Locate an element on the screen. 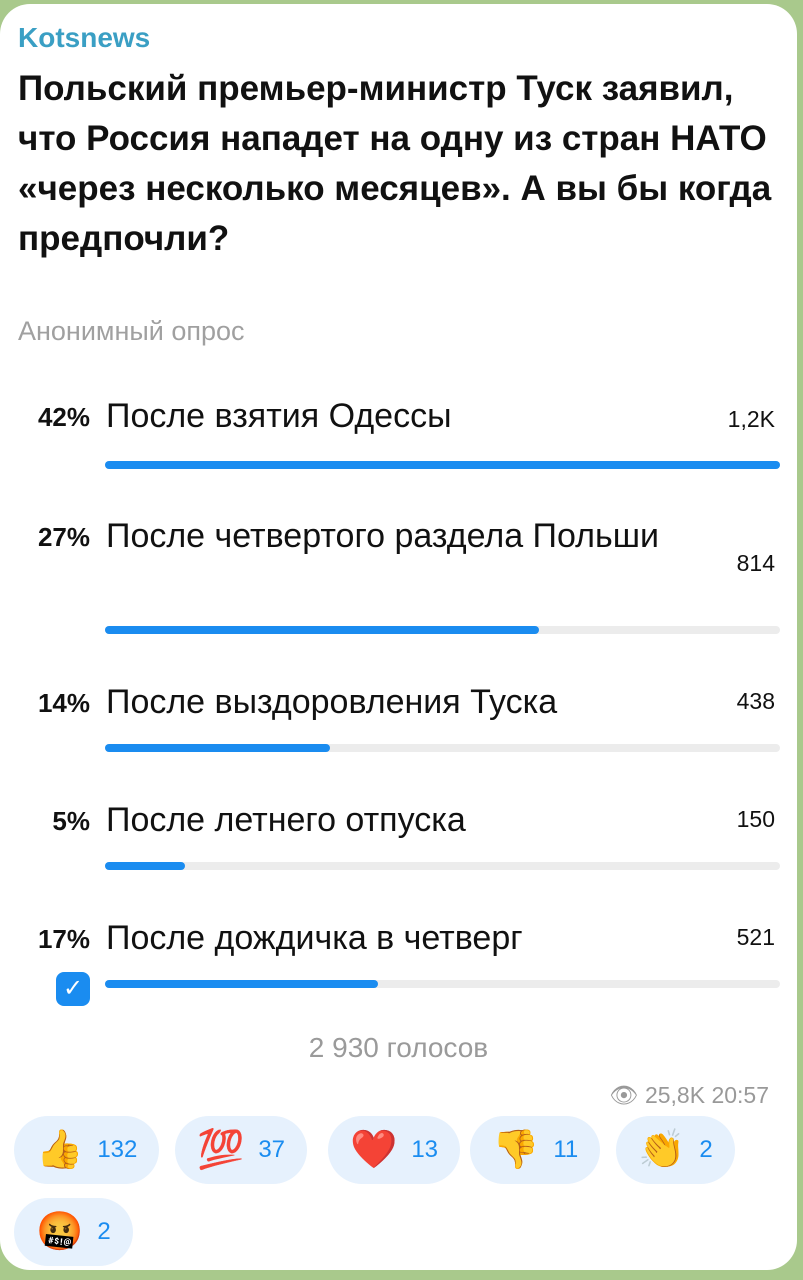 The height and width of the screenshot is (1280, 803). reaction-cursing: 🤬 2 is located at coordinates (73, 1232).